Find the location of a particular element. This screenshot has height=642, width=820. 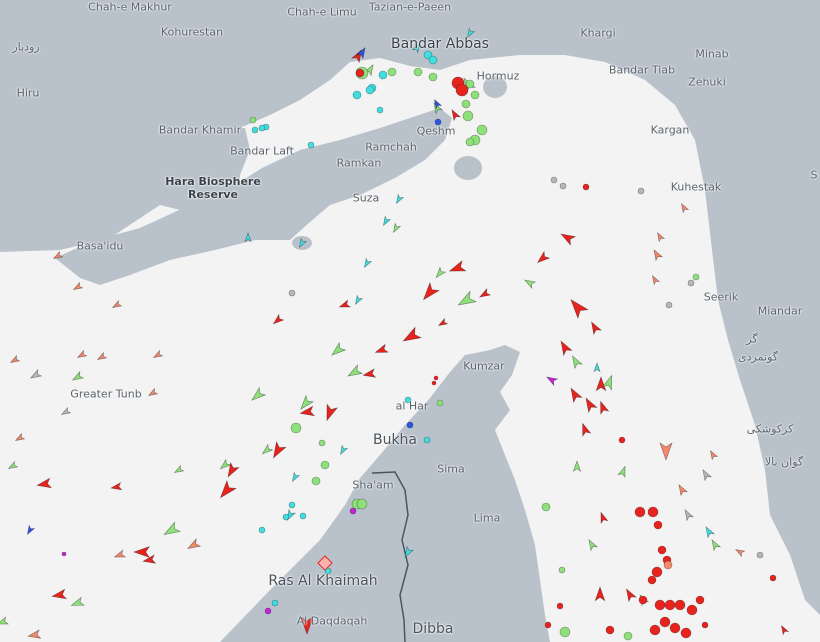

port-marker-icon is located at coordinates (325, 563).